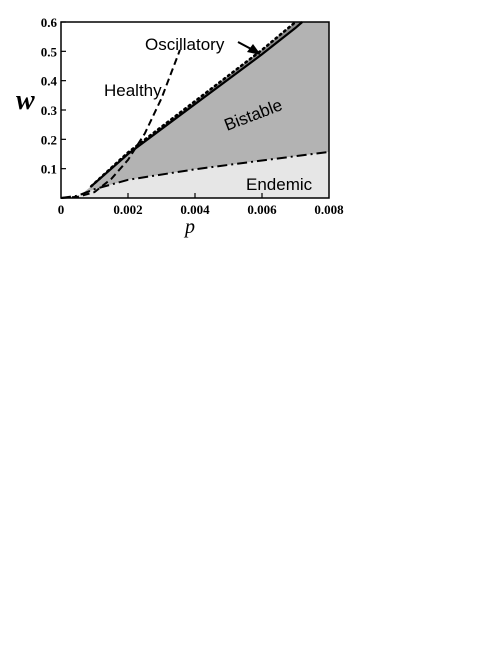 The image size is (498, 645). Describe the element at coordinates (279, 184) in the screenshot. I see `endemic-region-label: Endemic` at that location.